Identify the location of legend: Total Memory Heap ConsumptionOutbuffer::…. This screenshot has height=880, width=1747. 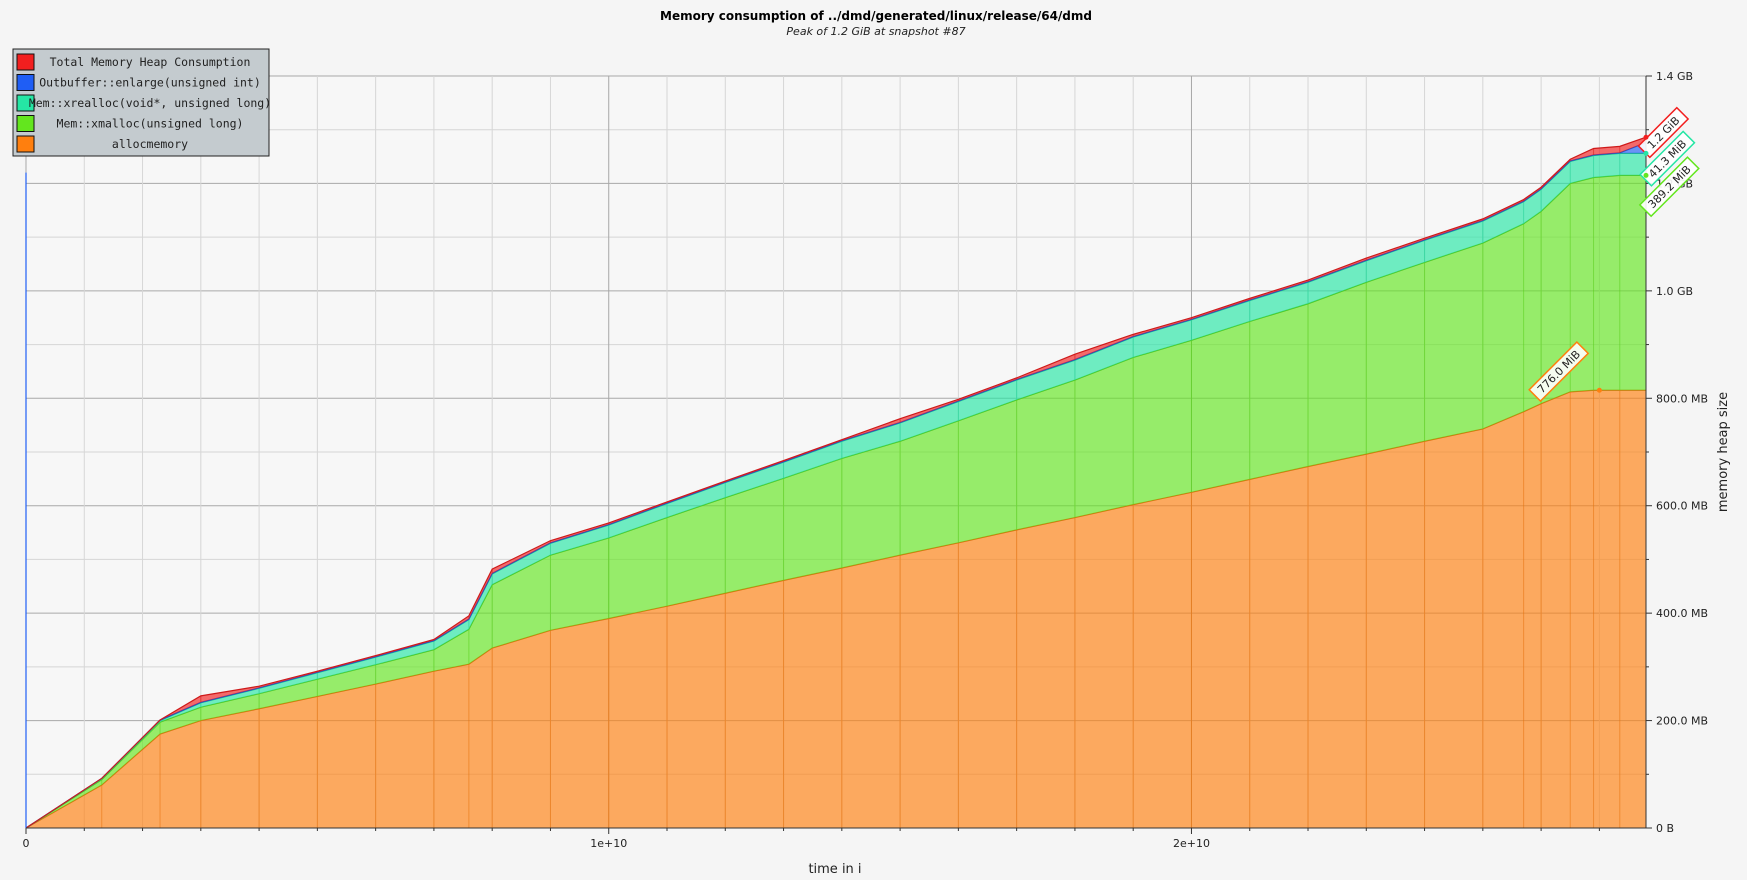
(141, 102).